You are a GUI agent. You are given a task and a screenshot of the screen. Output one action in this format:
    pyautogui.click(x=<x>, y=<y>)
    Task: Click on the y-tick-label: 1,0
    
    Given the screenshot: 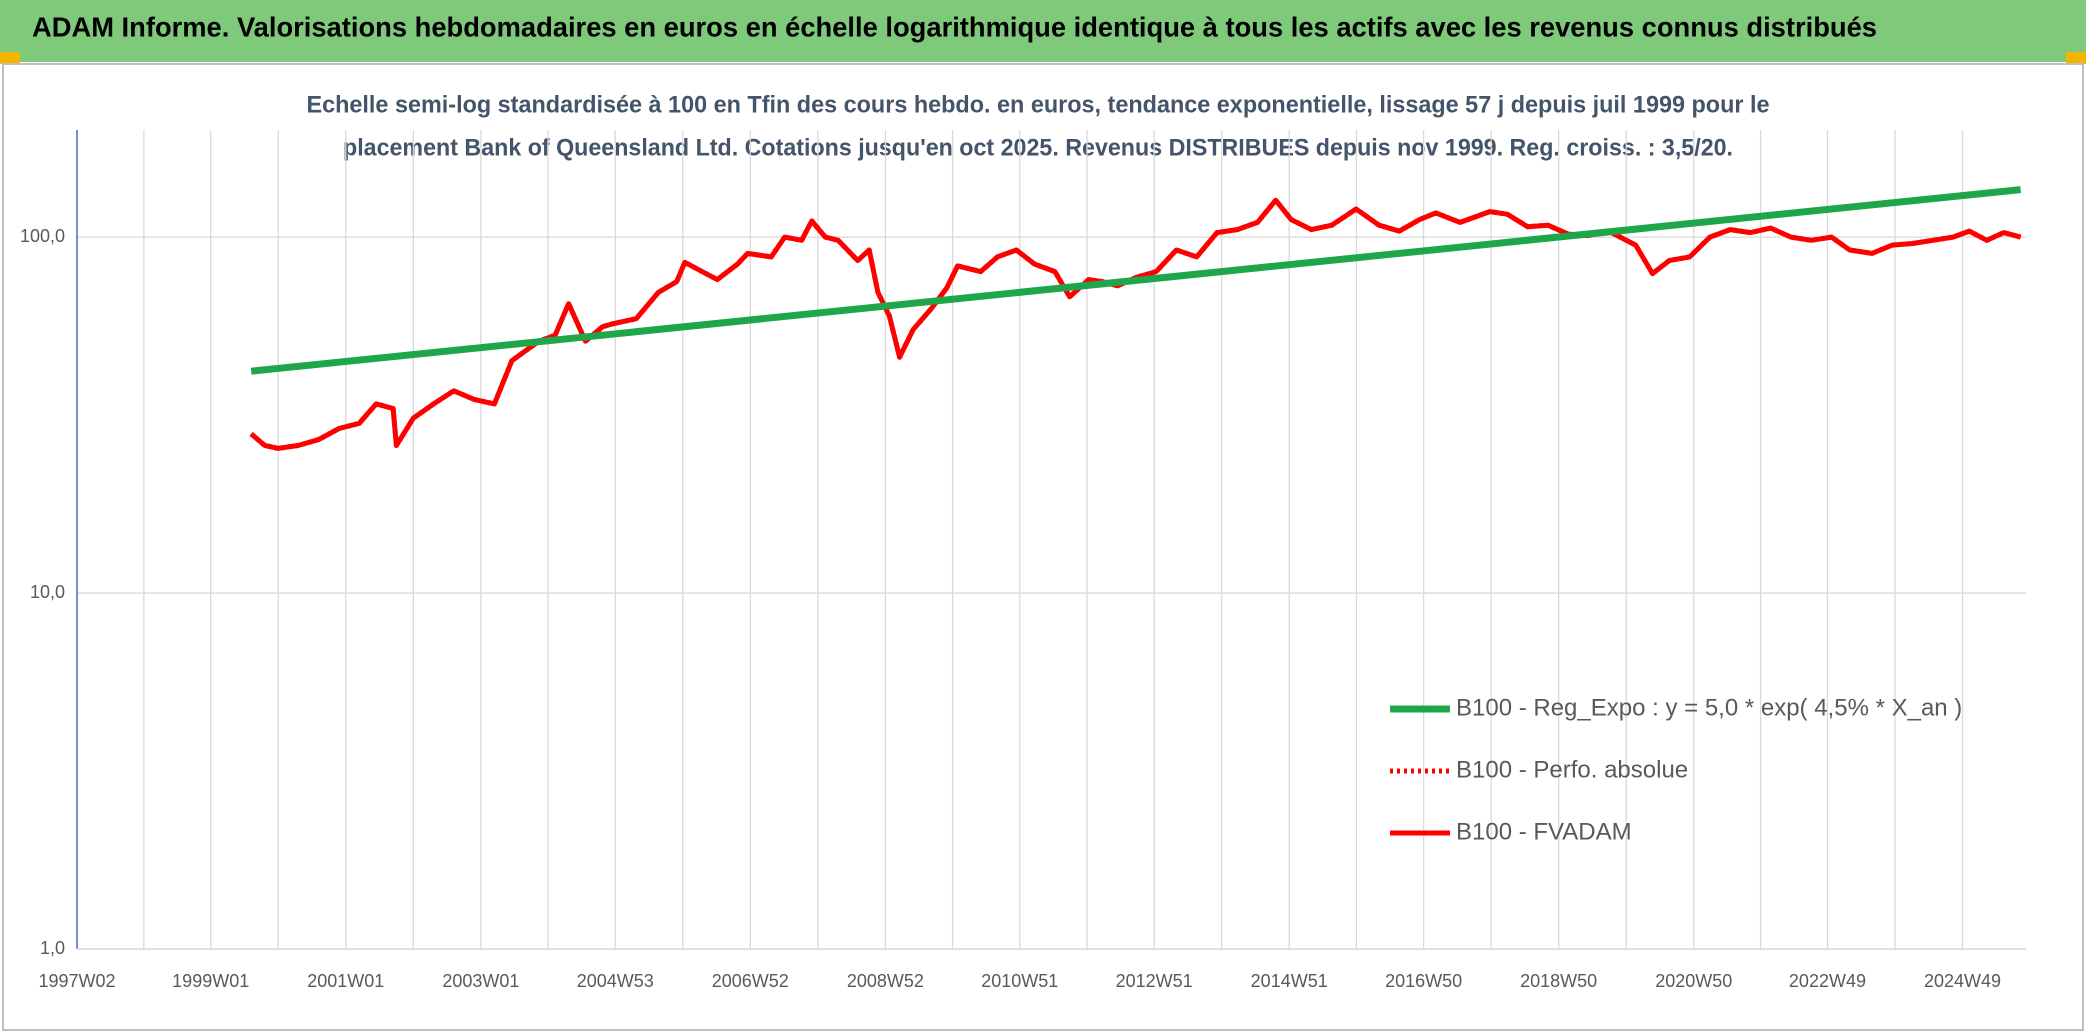 What is the action you would take?
    pyautogui.click(x=52, y=948)
    